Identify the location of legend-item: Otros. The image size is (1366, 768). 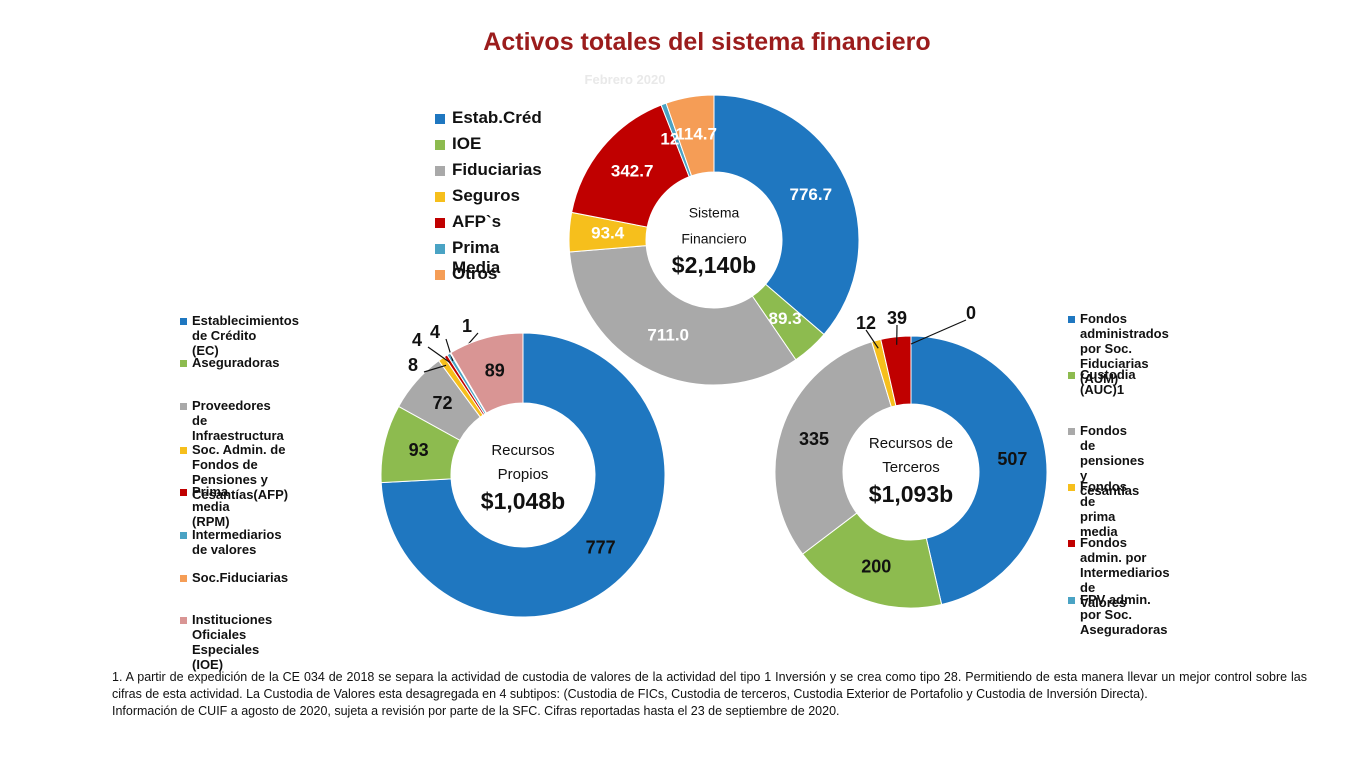
(466, 274).